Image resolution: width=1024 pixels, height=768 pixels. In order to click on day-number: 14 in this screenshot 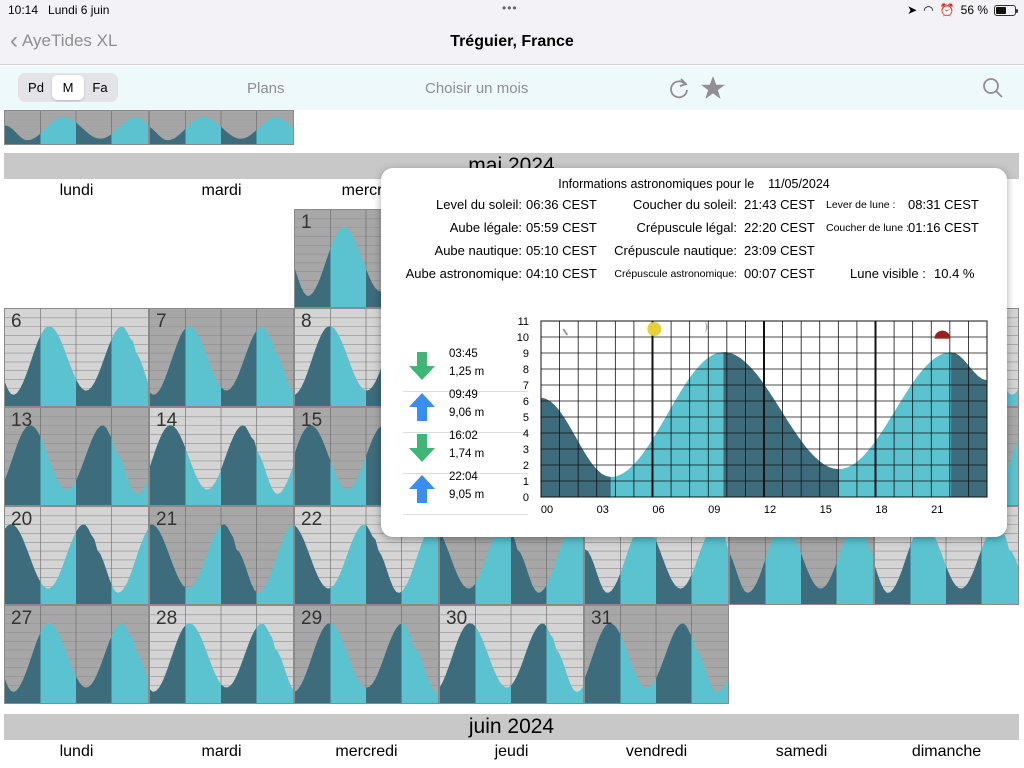, I will do `click(166, 421)`.